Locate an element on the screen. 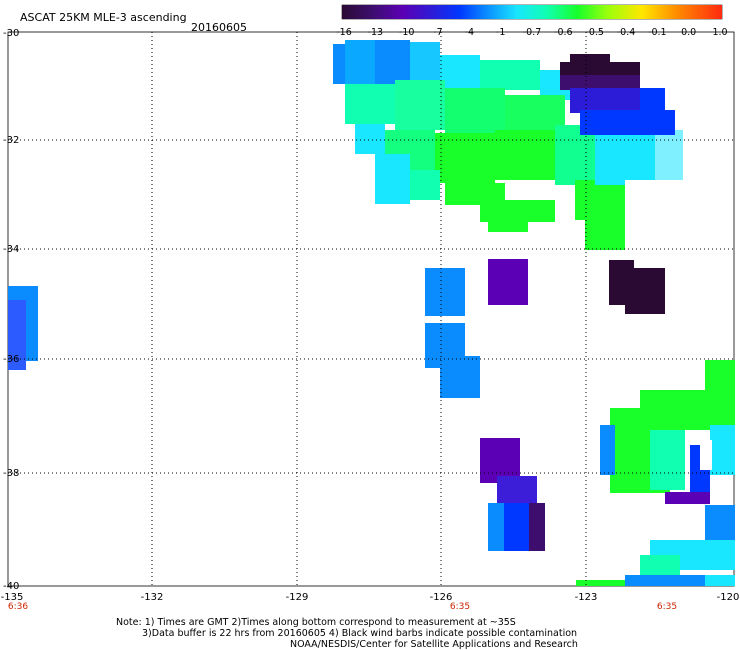 Image resolution: width=740 pixels, height=650 pixels. colorbar-tick-label: -1 is located at coordinates (500, 32).